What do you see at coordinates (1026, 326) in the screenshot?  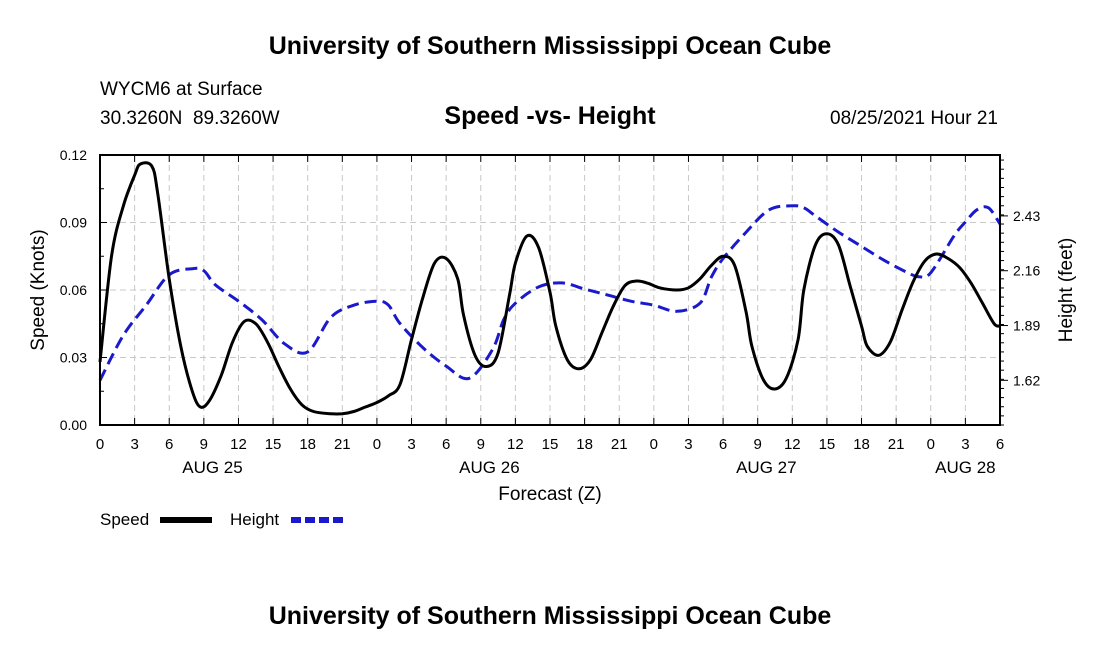 I see `y2-tick-label: 1.89` at bounding box center [1026, 326].